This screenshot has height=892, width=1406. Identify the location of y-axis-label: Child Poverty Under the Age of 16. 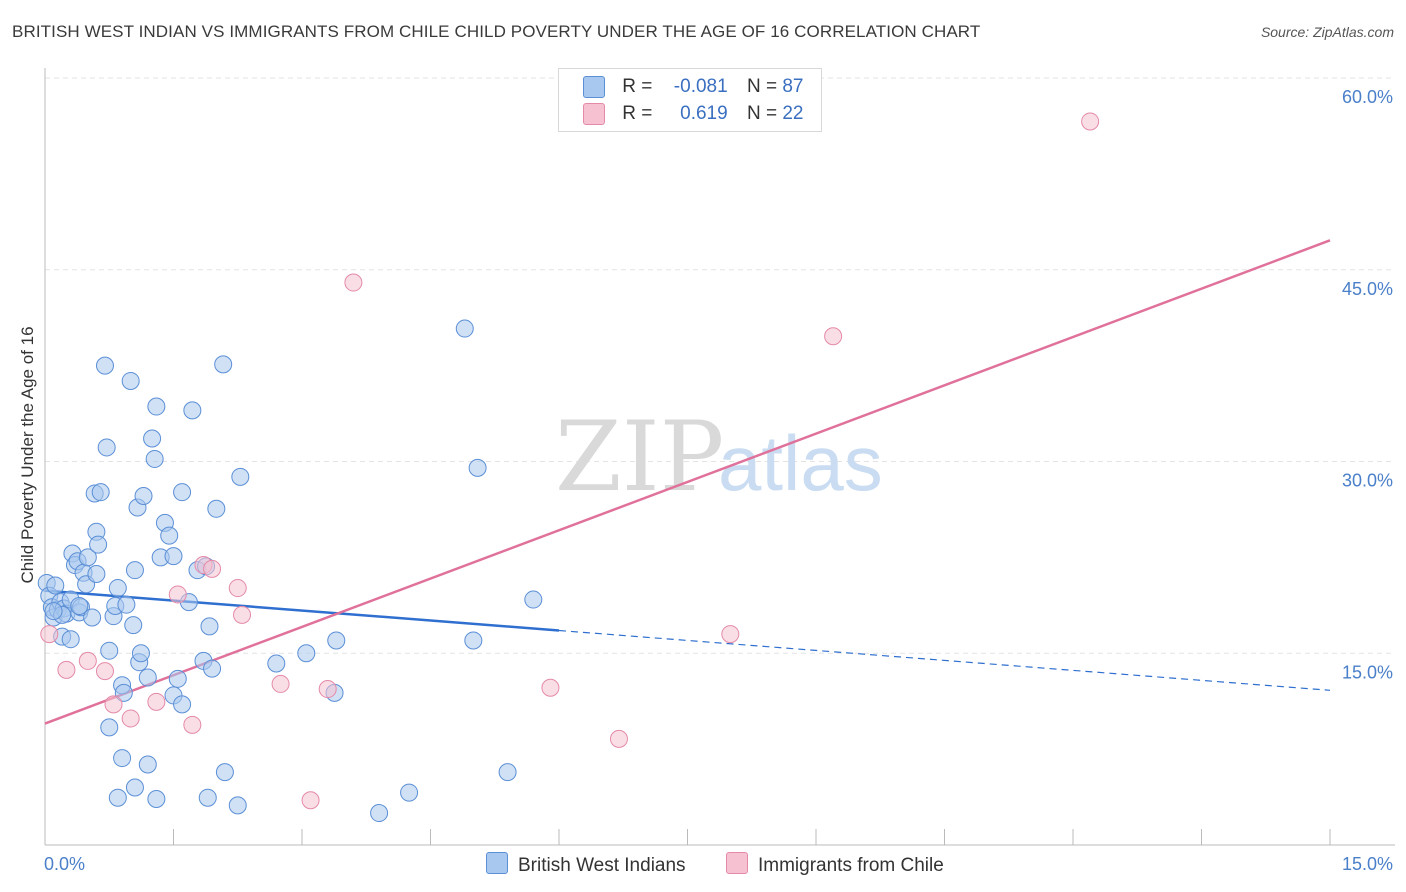
(27, 454).